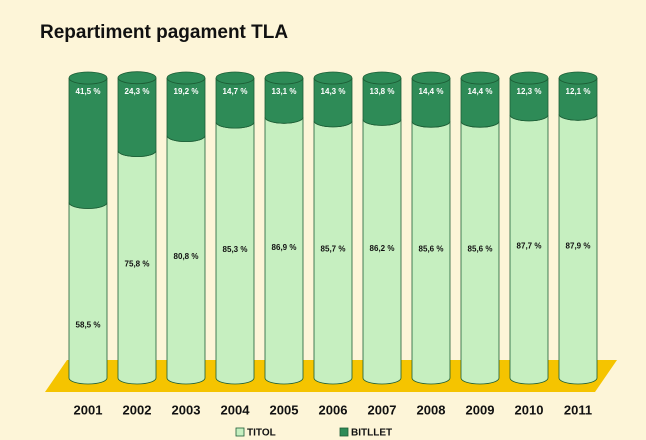 The height and width of the screenshot is (440, 646). Describe the element at coordinates (431, 409) in the screenshot. I see `x-tick-label: 2008` at that location.